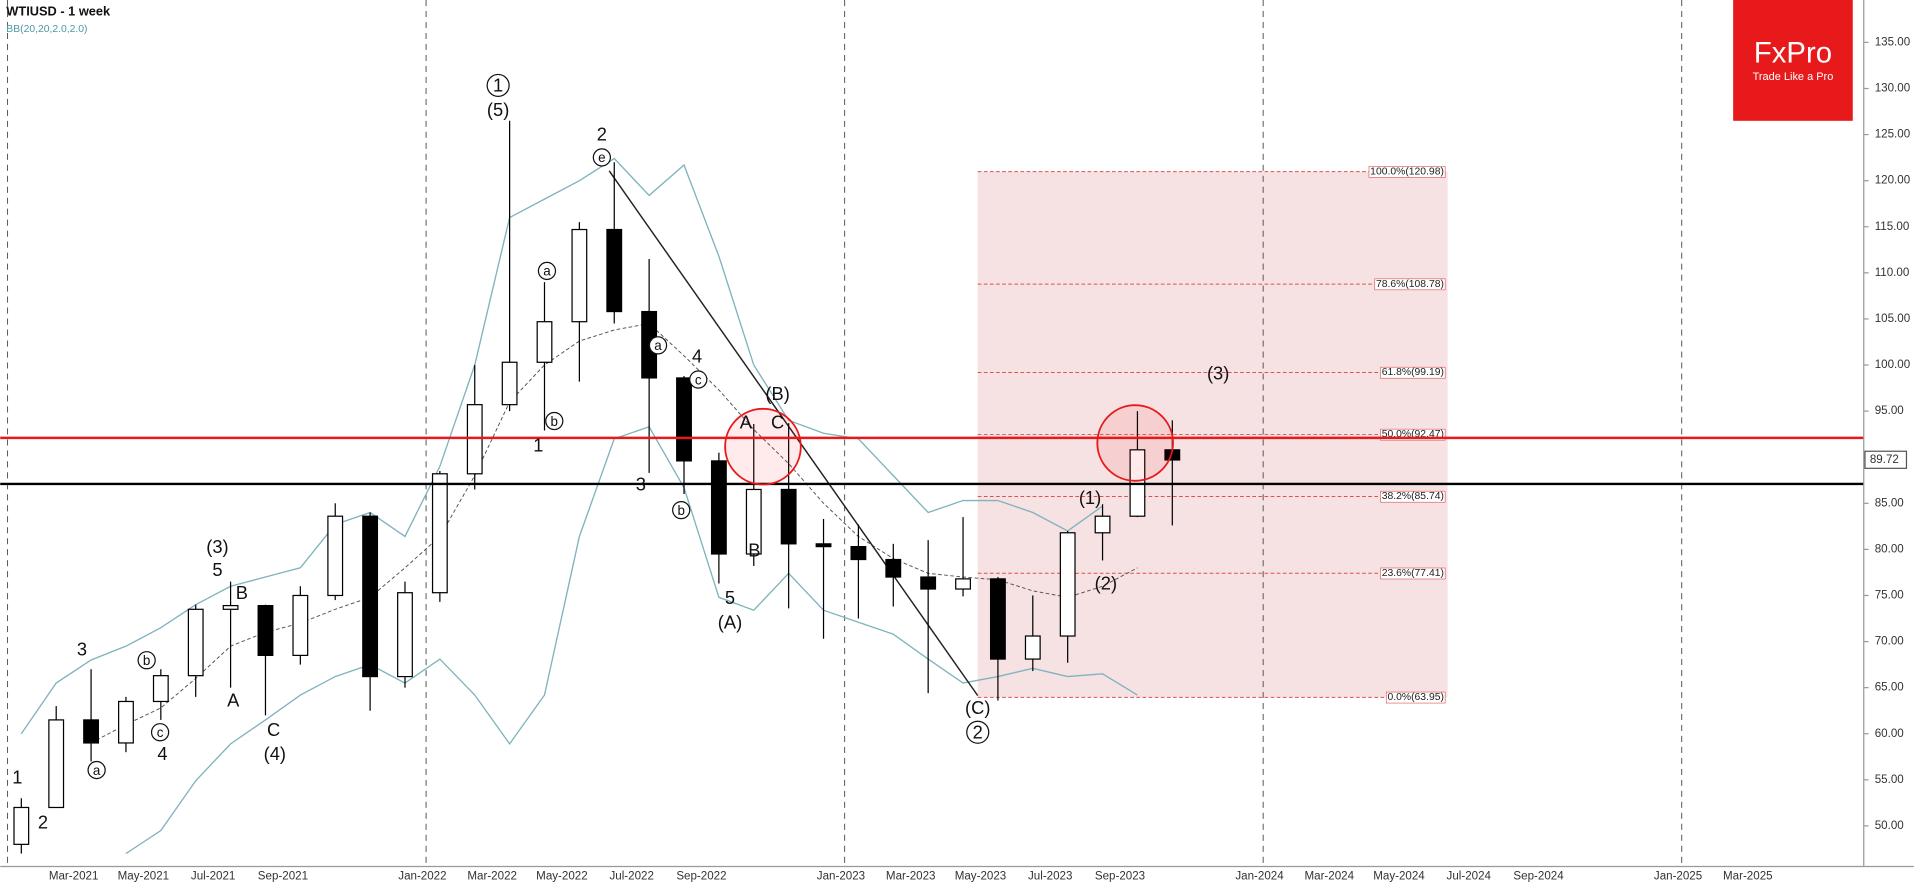 Image resolution: width=1914 pixels, height=886 pixels. I want to click on trend-line, so click(793, 433).